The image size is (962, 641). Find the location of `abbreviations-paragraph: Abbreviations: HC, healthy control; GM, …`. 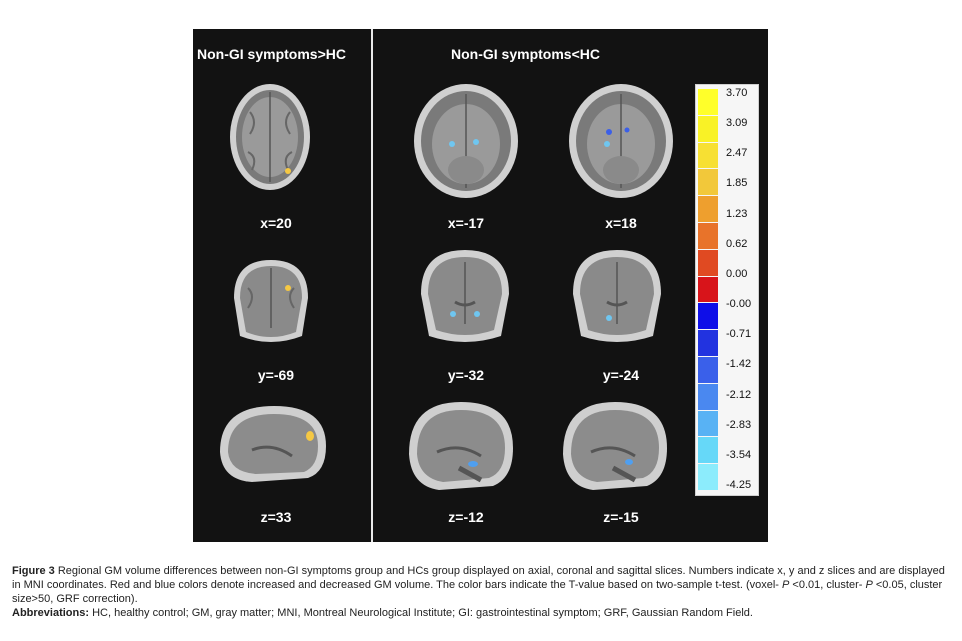

abbreviations-paragraph: Abbreviations: HC, healthy control; GM, … is located at coordinates (483, 613).